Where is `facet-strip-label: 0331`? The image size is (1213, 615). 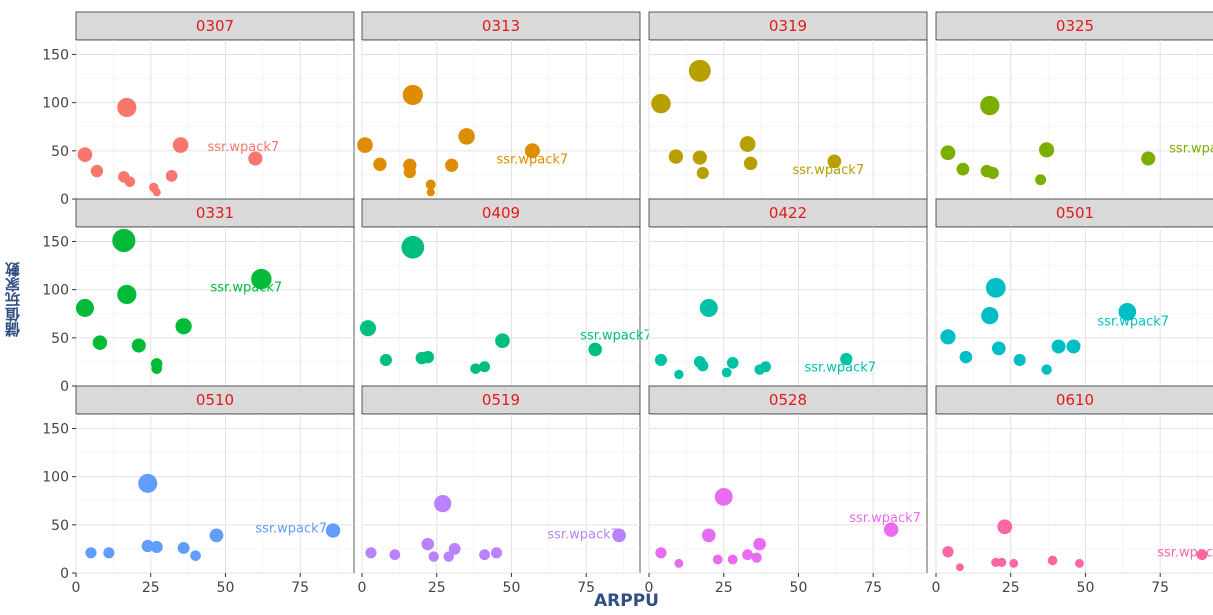
facet-strip-label: 0331 is located at coordinates (215, 213).